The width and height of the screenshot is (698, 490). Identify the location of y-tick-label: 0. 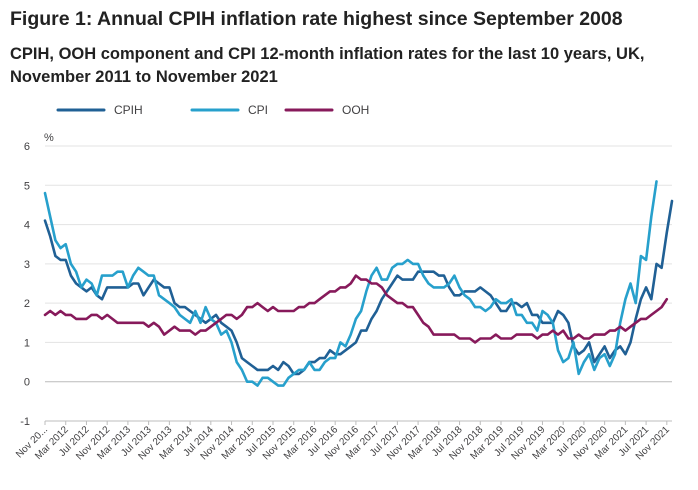
(27, 383).